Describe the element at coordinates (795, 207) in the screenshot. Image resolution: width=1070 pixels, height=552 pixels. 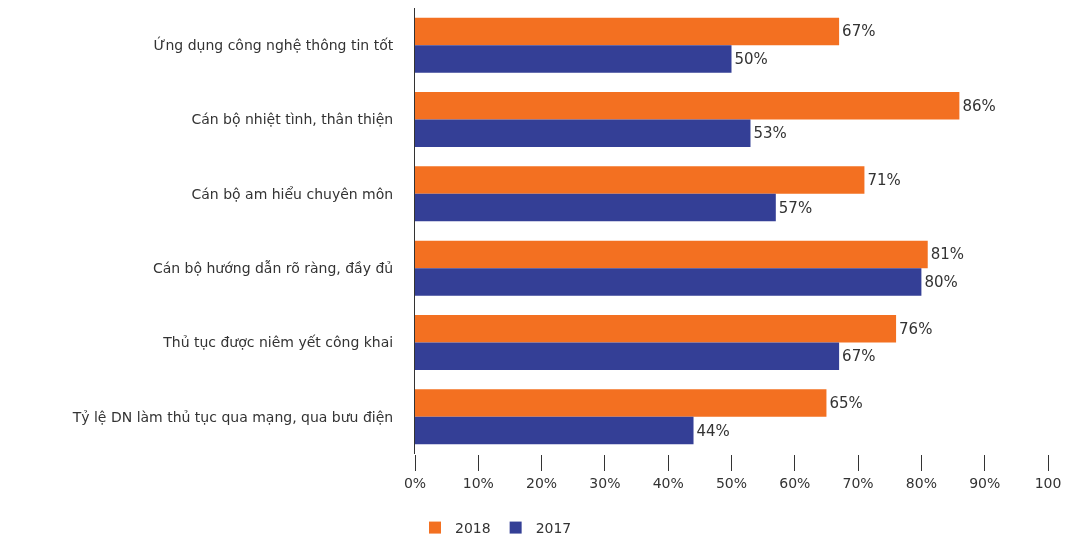
I see `data-label: 57%` at that location.